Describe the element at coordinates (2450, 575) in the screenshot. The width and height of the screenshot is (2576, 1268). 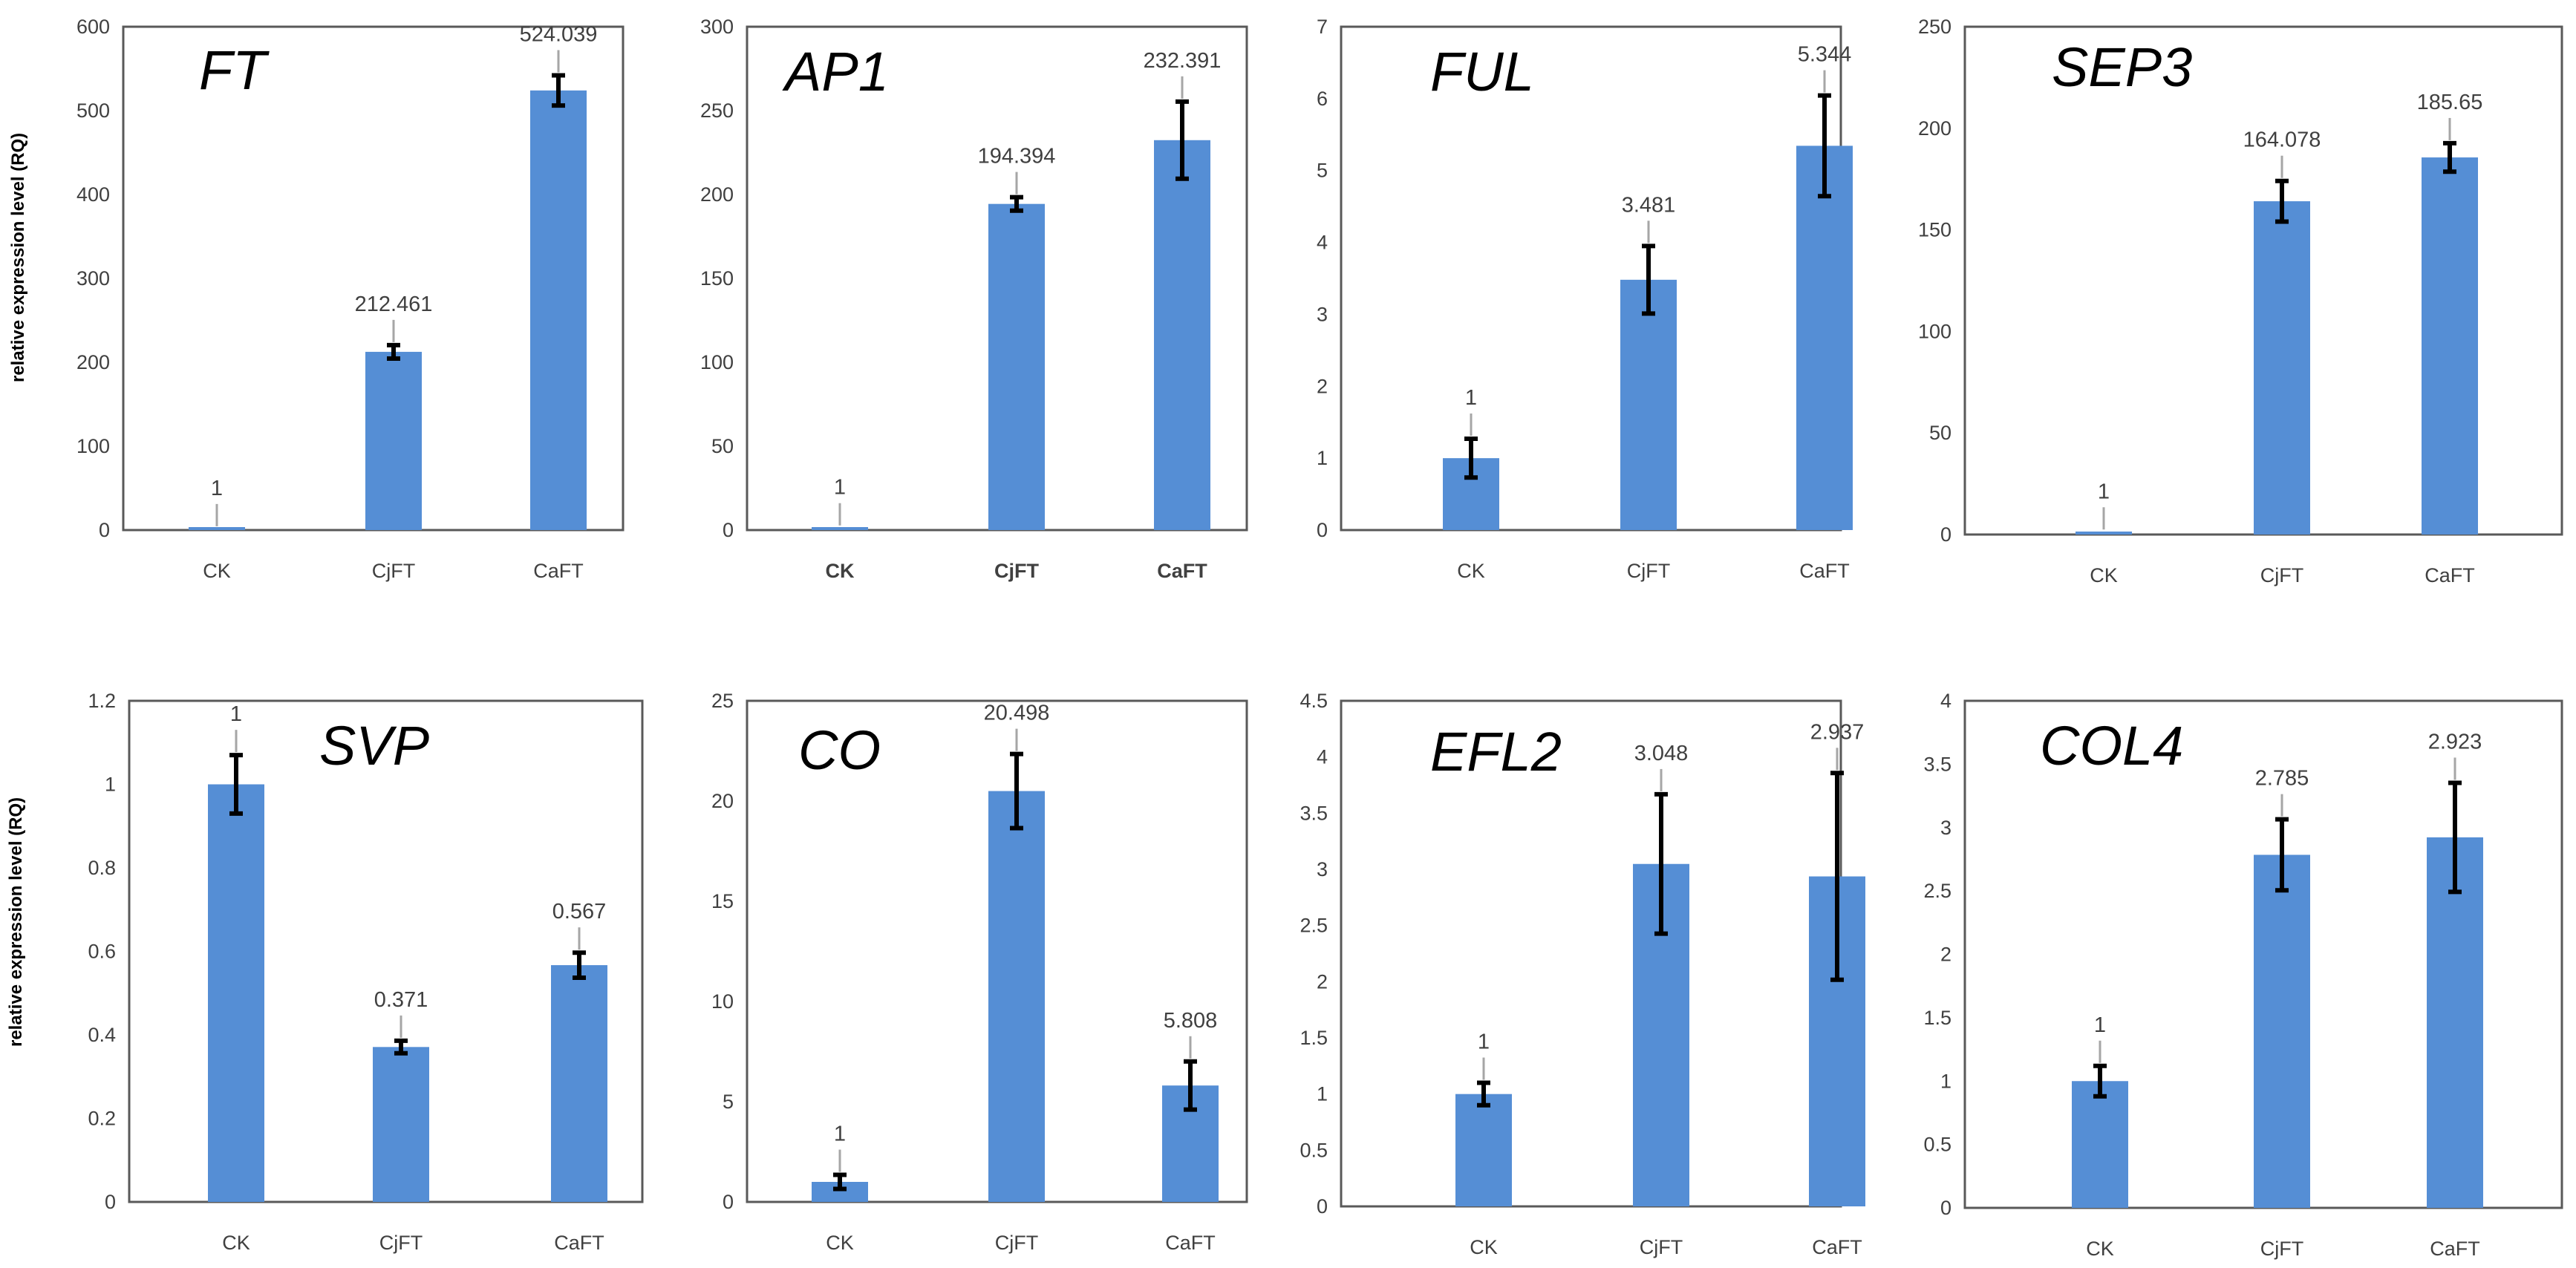
I see `sep3-xtick-label-caft: CaFT` at that location.